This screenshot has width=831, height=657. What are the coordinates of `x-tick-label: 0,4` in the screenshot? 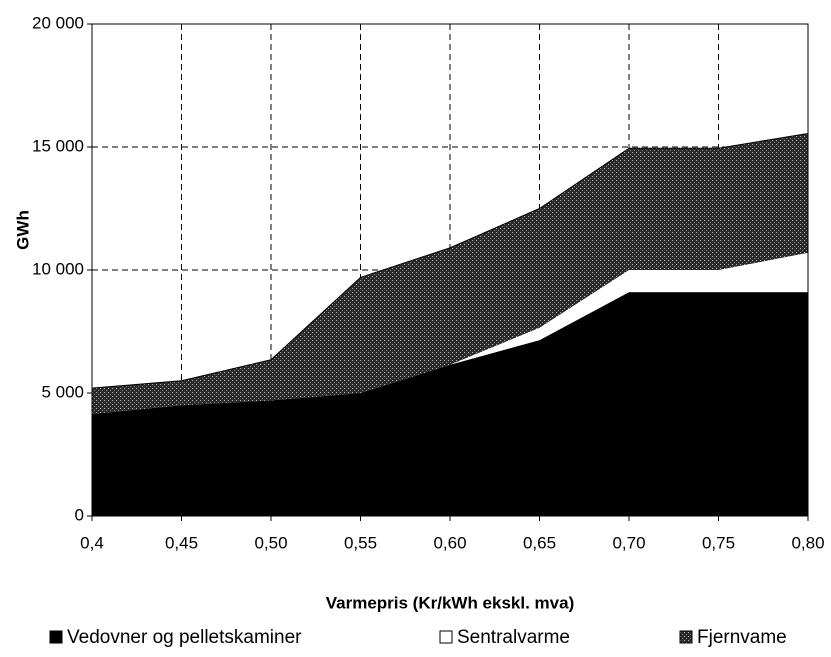 It's located at (92, 542).